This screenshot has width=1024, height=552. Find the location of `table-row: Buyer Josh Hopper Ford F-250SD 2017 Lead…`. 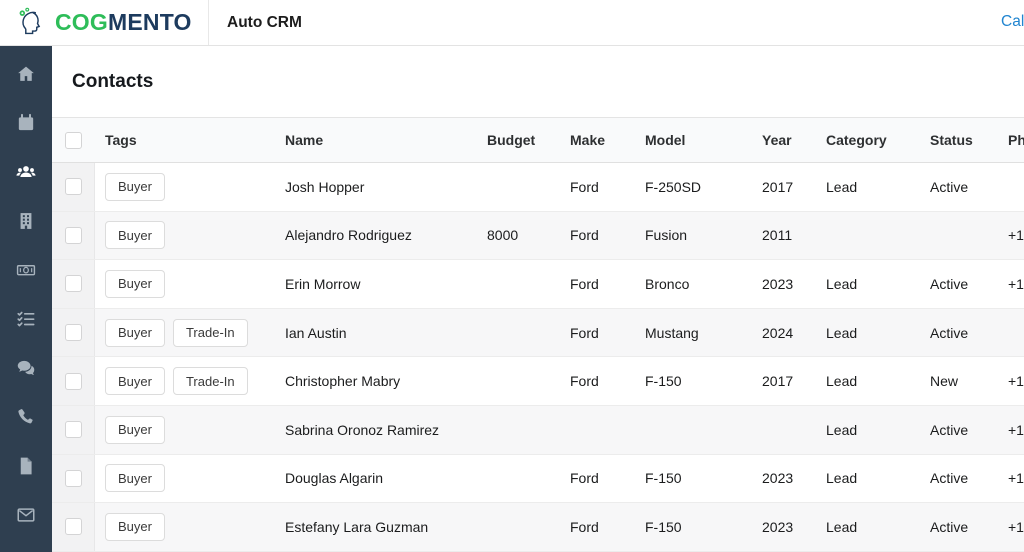

table-row: Buyer Josh Hopper Ford F-250SD 2017 Lead… is located at coordinates (538, 187).